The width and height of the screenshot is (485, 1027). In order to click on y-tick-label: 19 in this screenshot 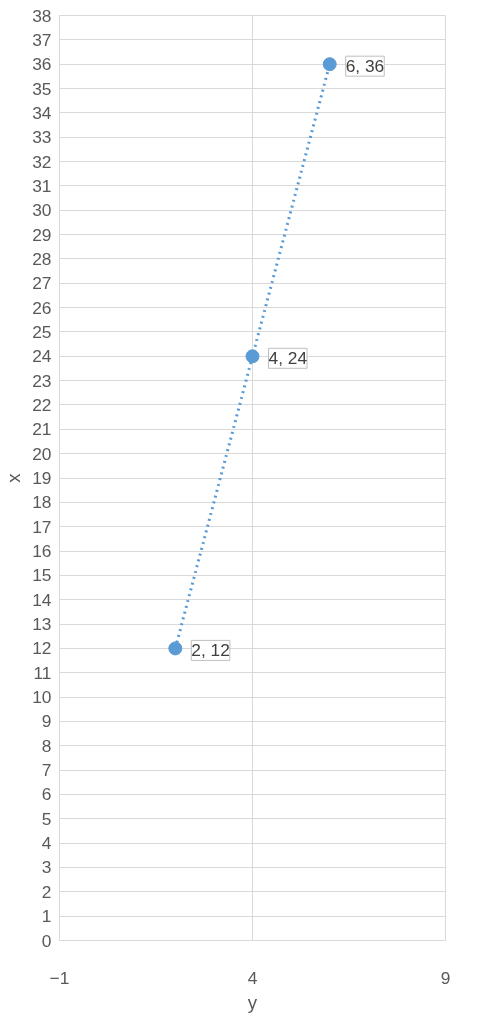, I will do `click(42, 478)`.